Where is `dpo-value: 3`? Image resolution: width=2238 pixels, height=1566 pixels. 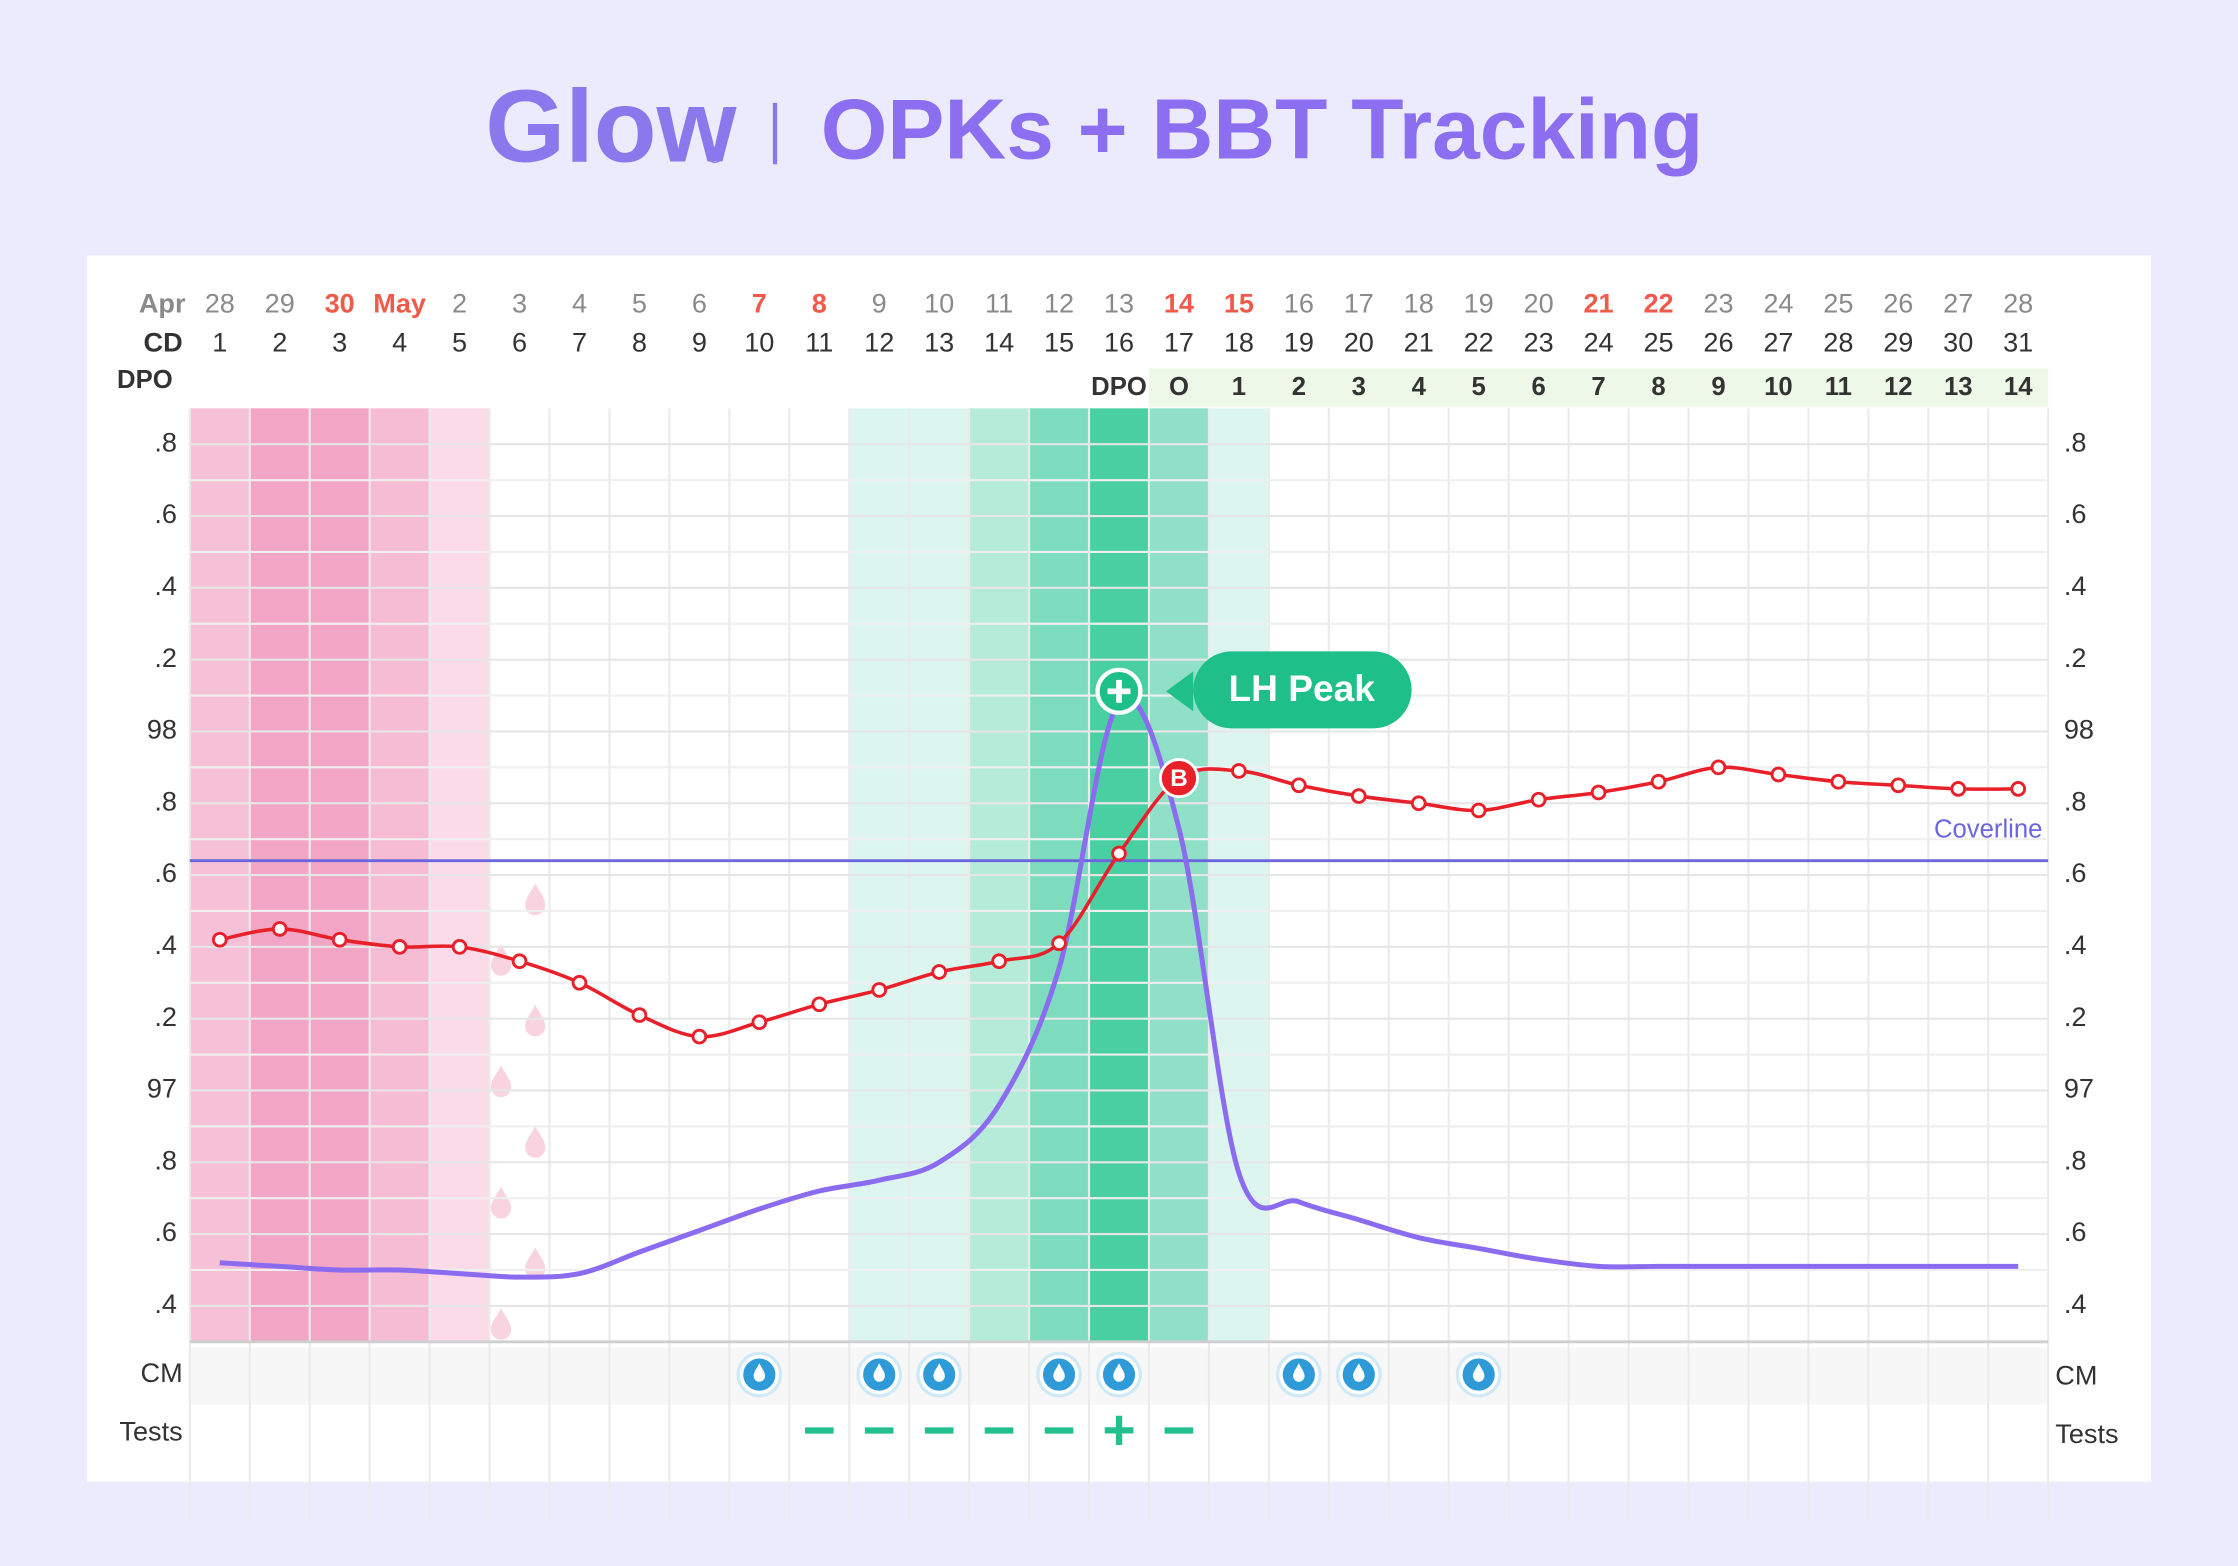 dpo-value: 3 is located at coordinates (1359, 387).